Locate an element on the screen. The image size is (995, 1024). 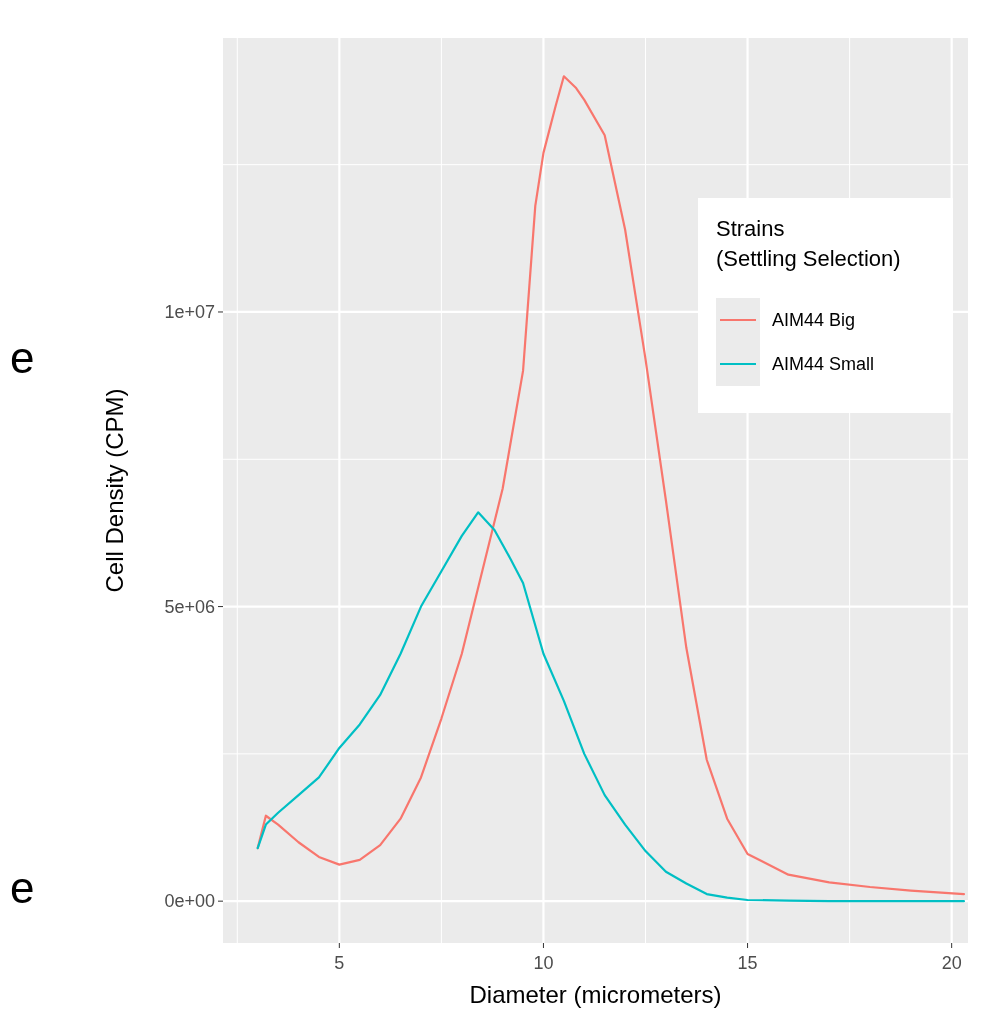
legend-label: AIM44 Big is located at coordinates (814, 320).